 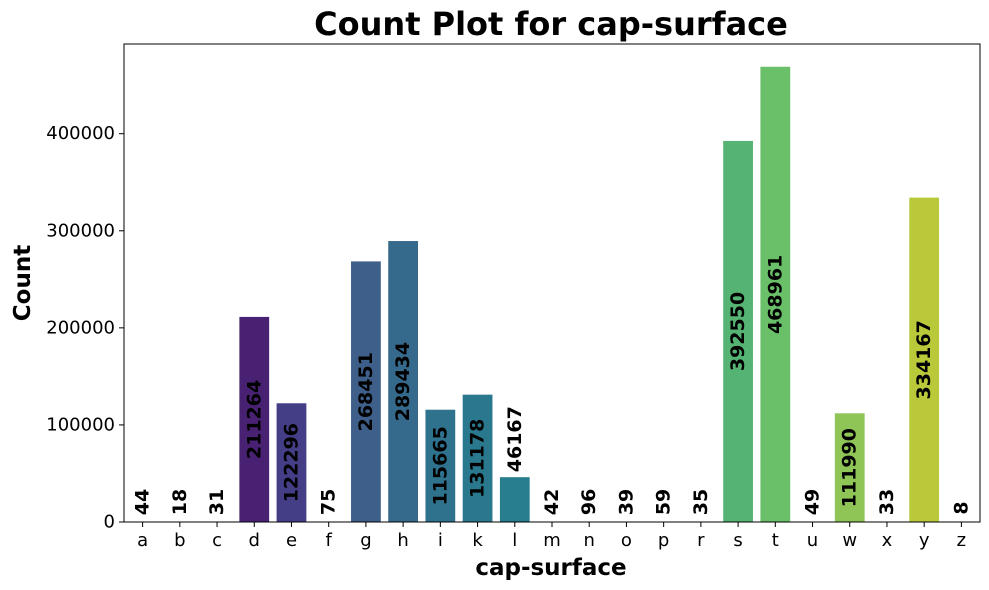 What do you see at coordinates (109, 522) in the screenshot?
I see `y-tick-label: 0` at bounding box center [109, 522].